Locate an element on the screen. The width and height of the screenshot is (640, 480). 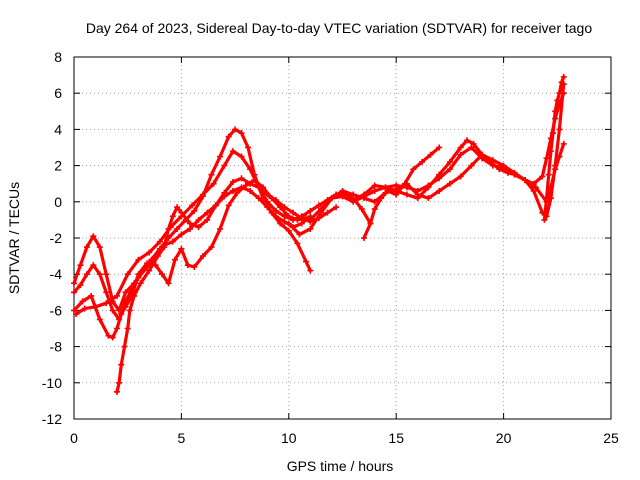
y-tick-label: -8 is located at coordinates (56, 347).